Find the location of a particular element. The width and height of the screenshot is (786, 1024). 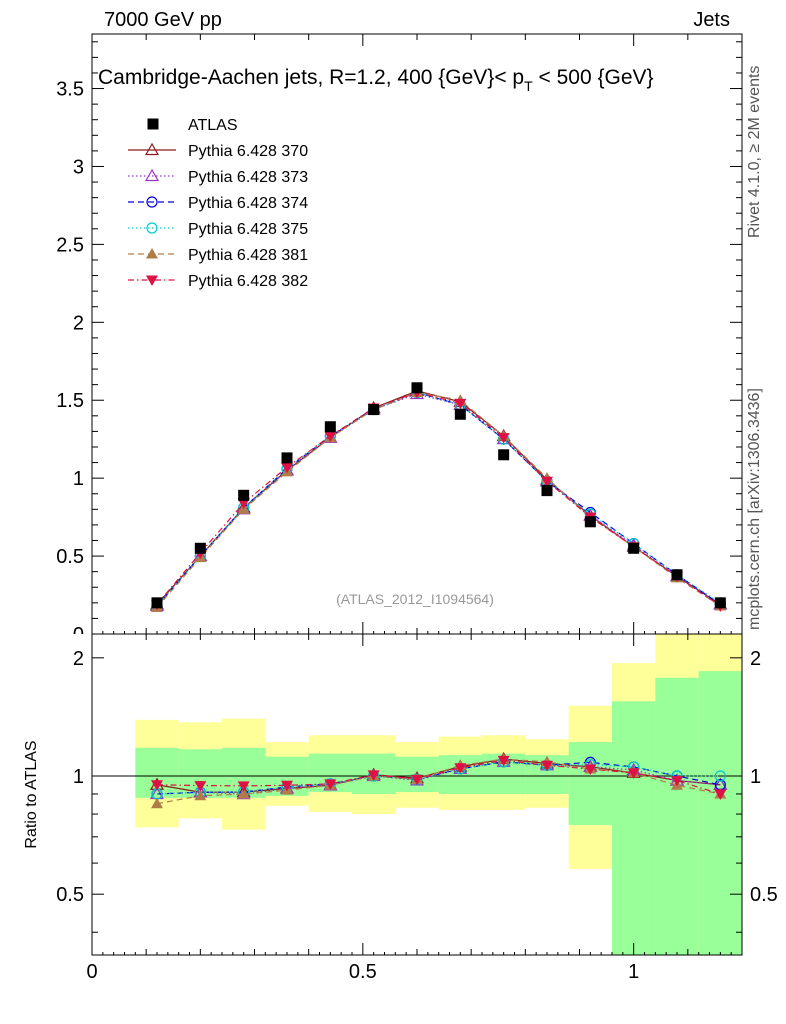

main-y-tick-label: 2.5 is located at coordinates (70, 245).